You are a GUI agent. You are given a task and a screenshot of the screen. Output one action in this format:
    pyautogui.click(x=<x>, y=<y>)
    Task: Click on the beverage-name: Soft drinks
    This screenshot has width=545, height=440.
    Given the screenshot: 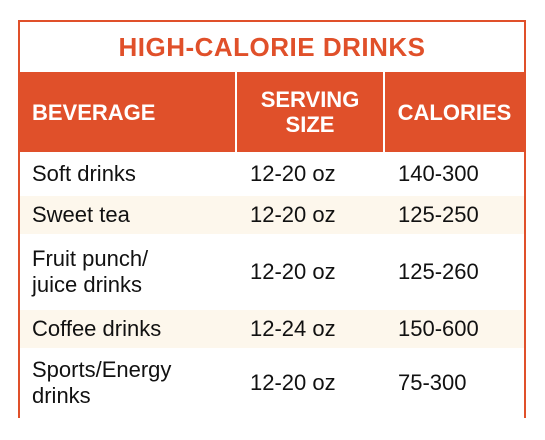 What is the action you would take?
    pyautogui.click(x=84, y=173)
    